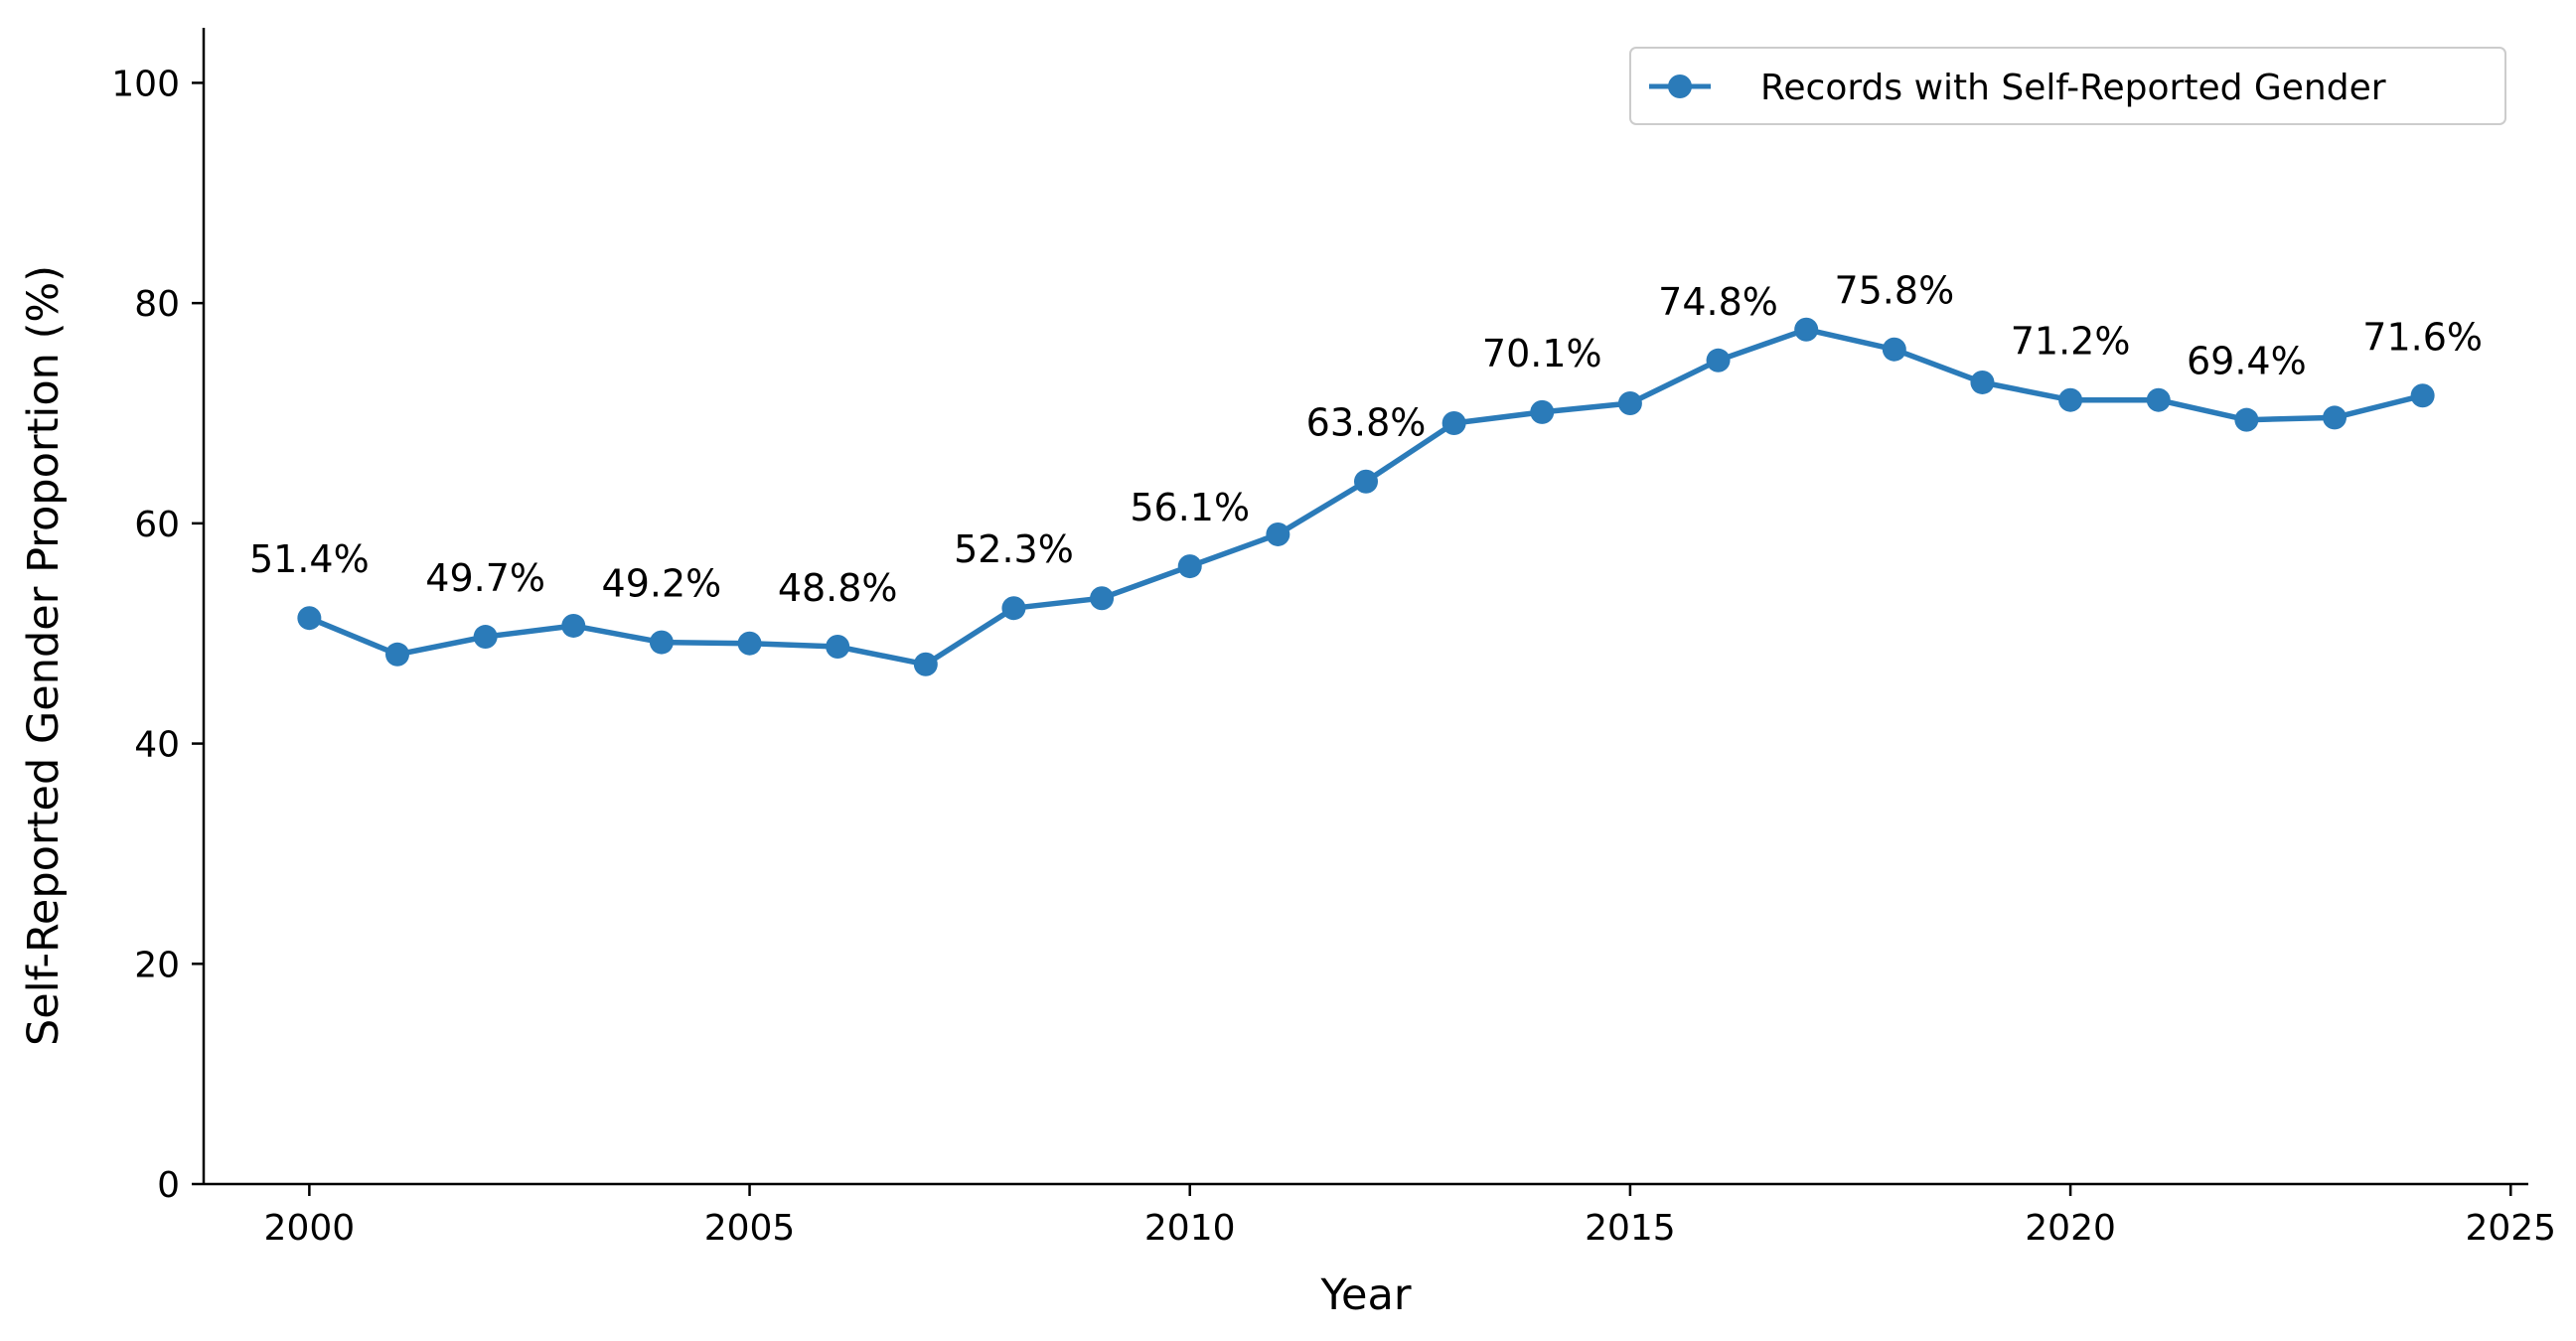 This screenshot has height=1341, width=2576. Describe the element at coordinates (1366, 423) in the screenshot. I see `data-label: 63.8%` at that location.